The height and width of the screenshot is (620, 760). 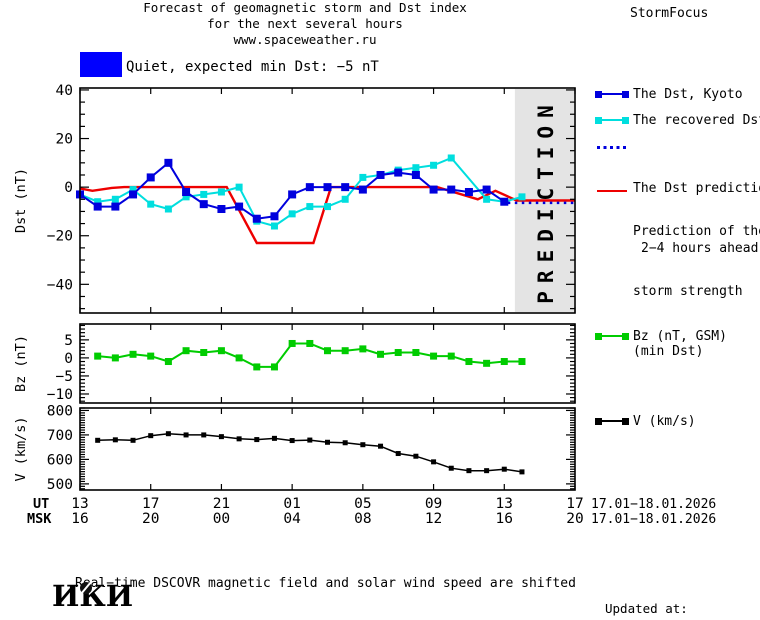 I want to click on dst-ytick-label: −20, so click(x=60, y=237).